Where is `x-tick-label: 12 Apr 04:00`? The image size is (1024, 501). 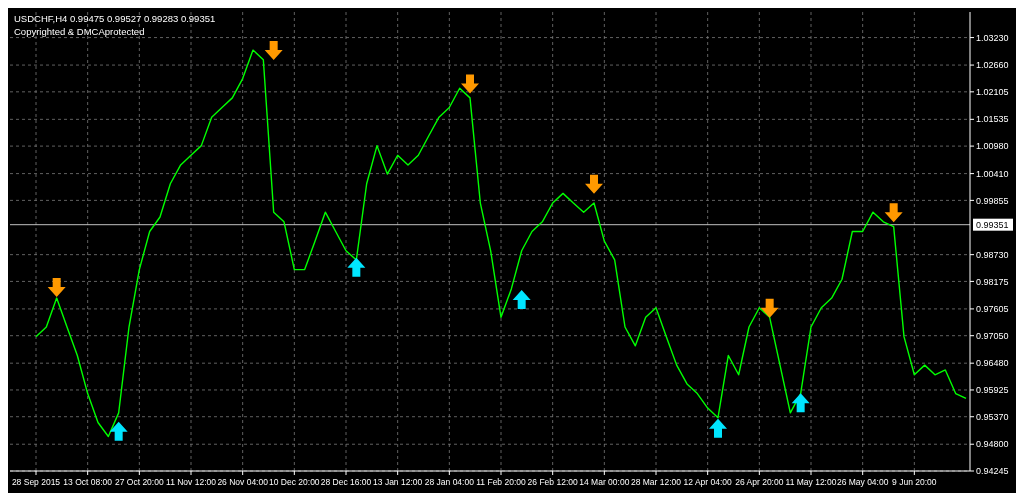 x-tick-label: 12 Apr 04:00 is located at coordinates (708, 482).